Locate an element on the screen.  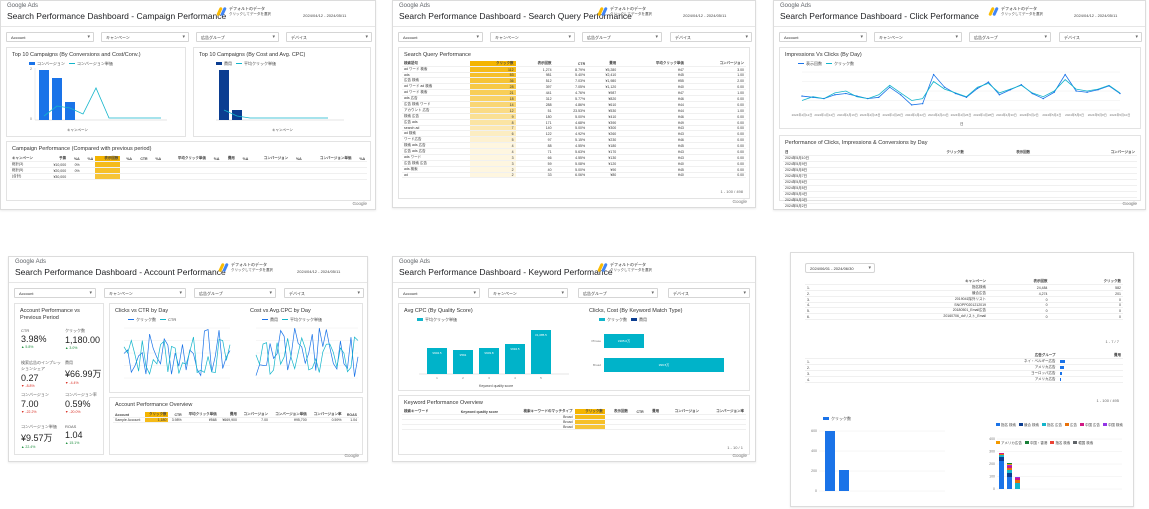
table-row: 2024年5月8日 is located at coordinates (960, 170).